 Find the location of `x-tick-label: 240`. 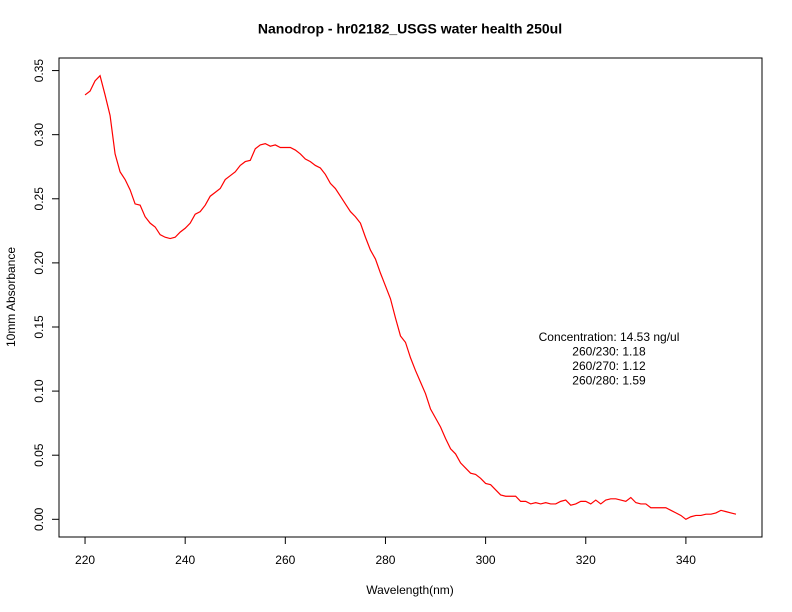

x-tick-label: 240 is located at coordinates (185, 560).